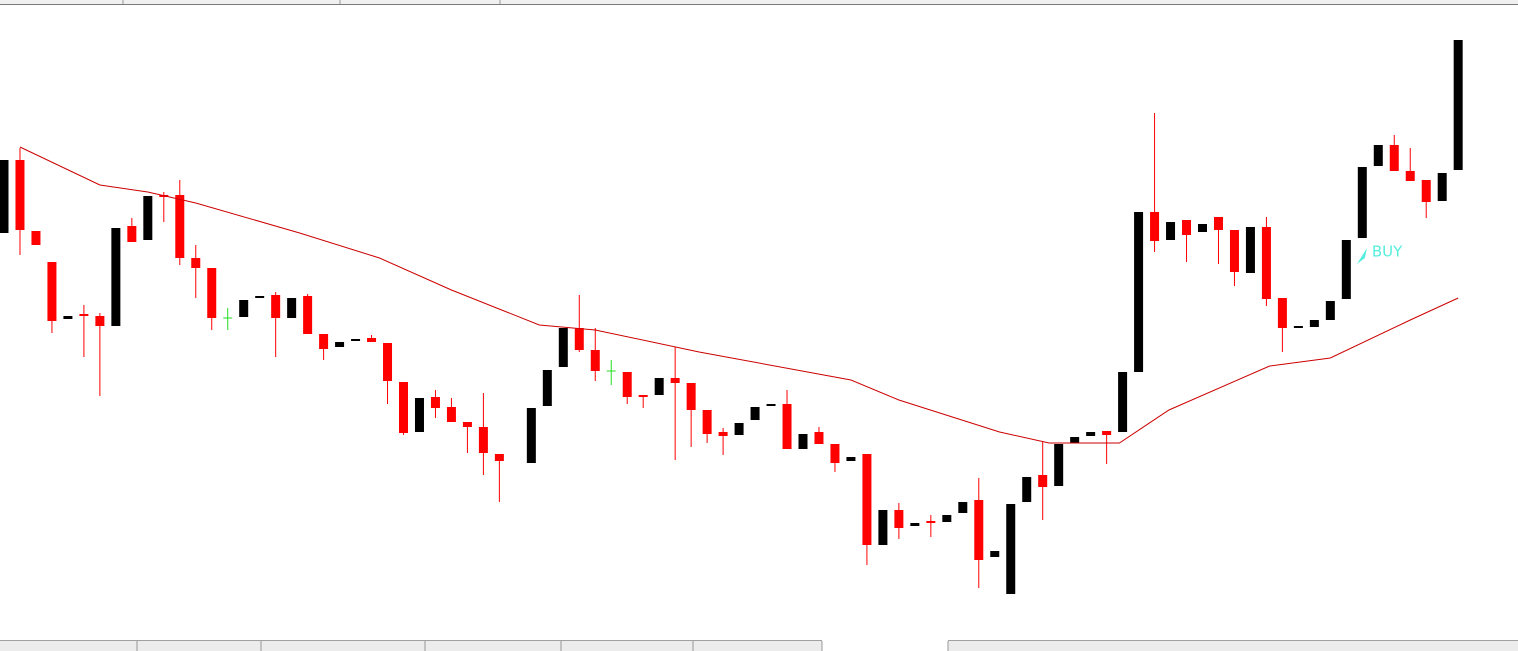 The height and width of the screenshot is (651, 1518). I want to click on top-toolbar, so click(759, 2).